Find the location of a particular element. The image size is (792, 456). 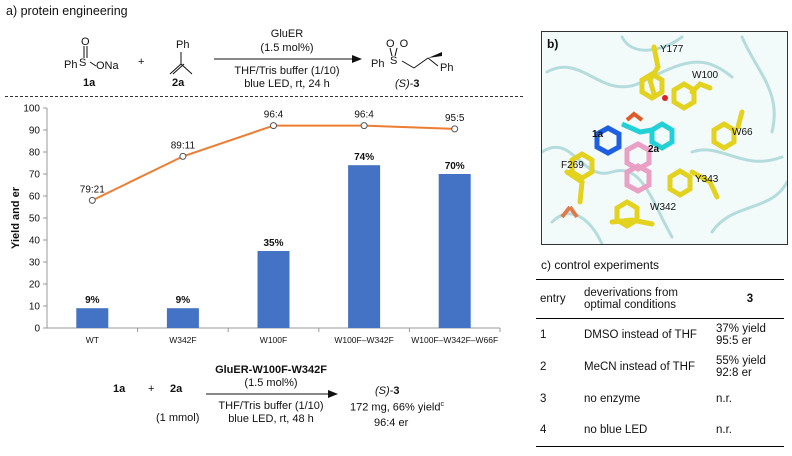

row-result: 55% yield 92:8 er is located at coordinates (750, 367).